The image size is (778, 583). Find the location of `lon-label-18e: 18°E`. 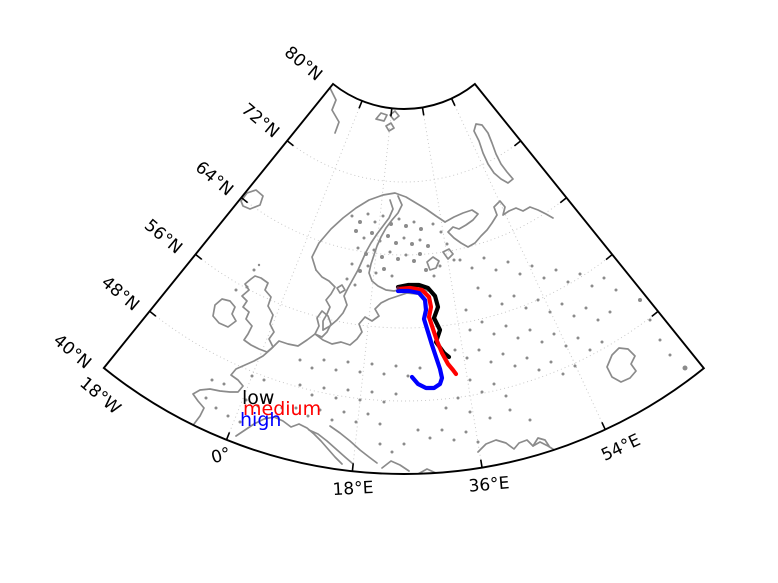

lon-label-18e: 18°E is located at coordinates (353, 489).